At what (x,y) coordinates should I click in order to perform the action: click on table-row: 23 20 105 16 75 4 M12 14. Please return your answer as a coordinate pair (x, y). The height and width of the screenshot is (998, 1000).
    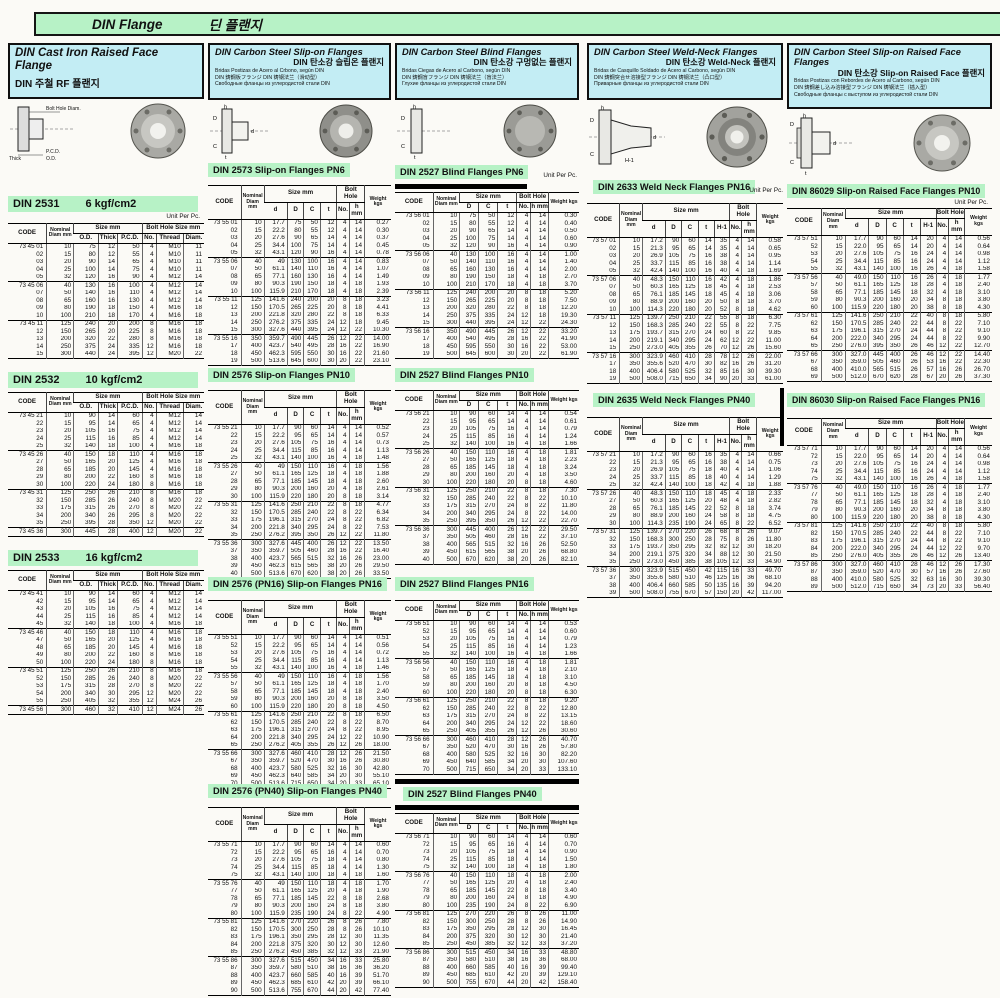
    Looking at the image, I should click on (120, 431).